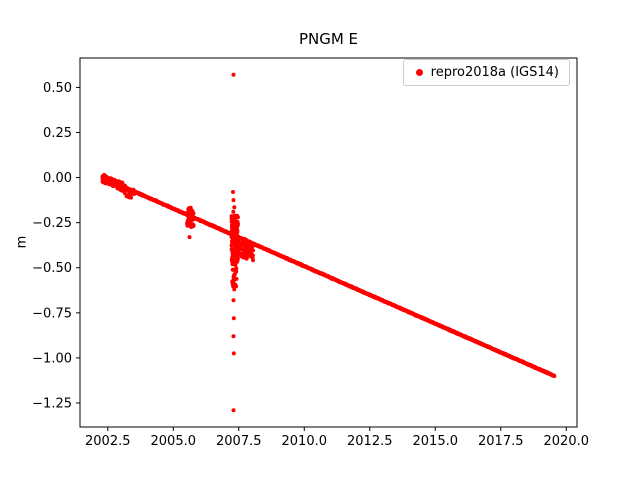  What do you see at coordinates (567, 441) in the screenshot?
I see `svg-text: 2020.0` at bounding box center [567, 441].